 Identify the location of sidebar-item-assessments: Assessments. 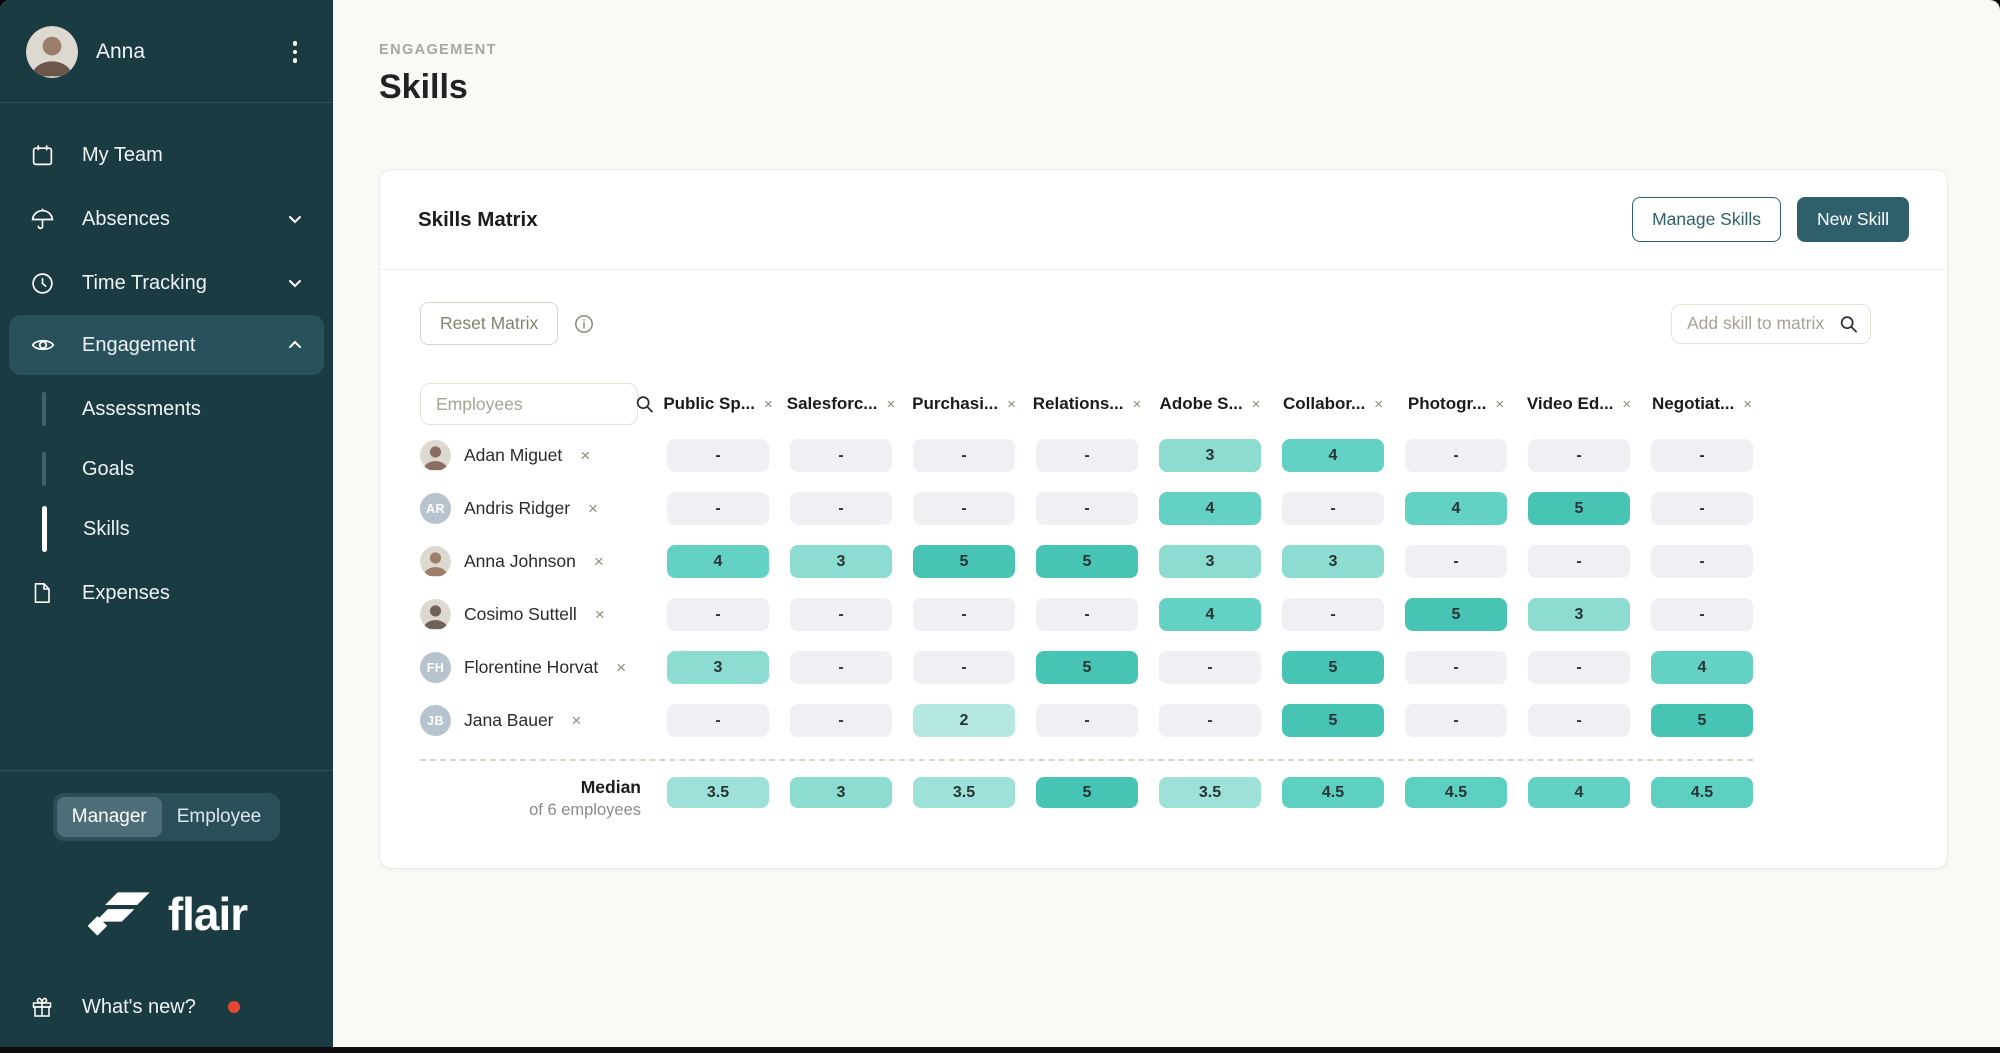
(166, 409).